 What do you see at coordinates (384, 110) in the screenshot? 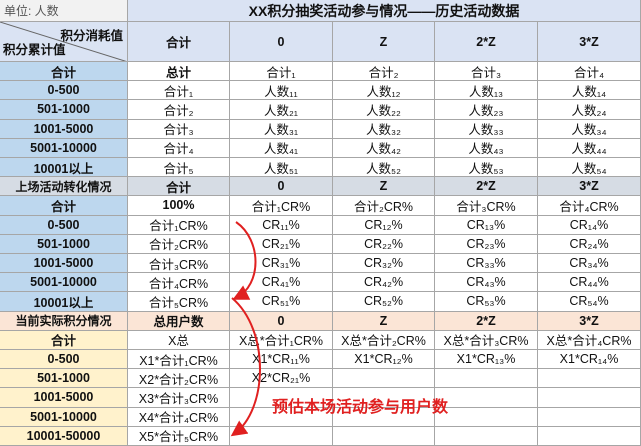
I see `data-cell: 人数₂₂` at bounding box center [384, 110].